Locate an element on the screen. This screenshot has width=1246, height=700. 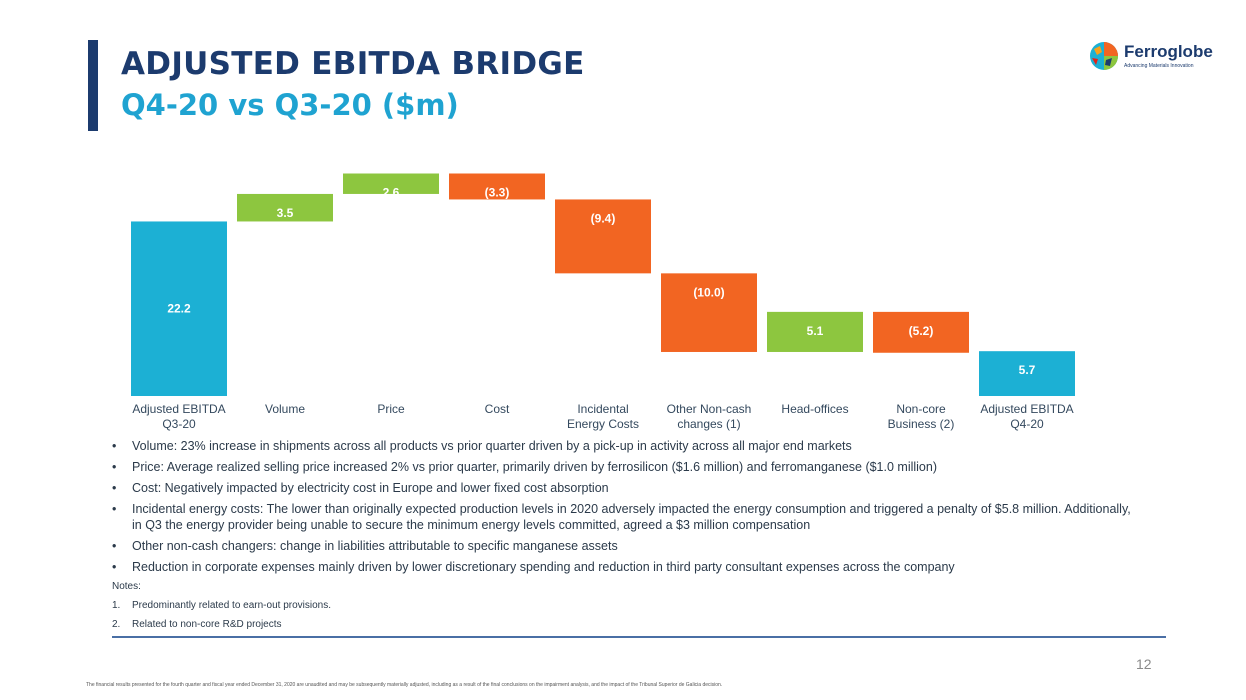
category-label: Non-core is located at coordinates (921, 409).